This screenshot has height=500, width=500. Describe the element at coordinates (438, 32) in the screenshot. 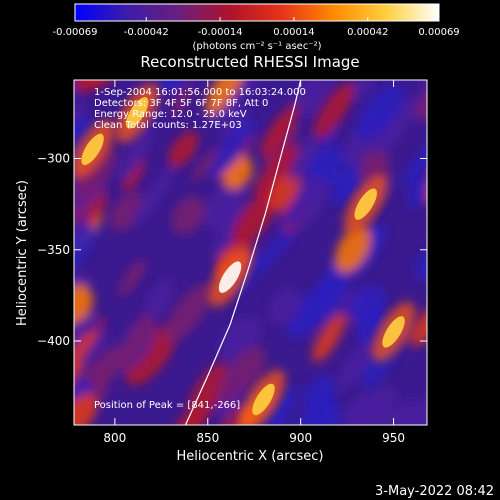

I see `colorbar-tick-label: 0.00069` at that location.